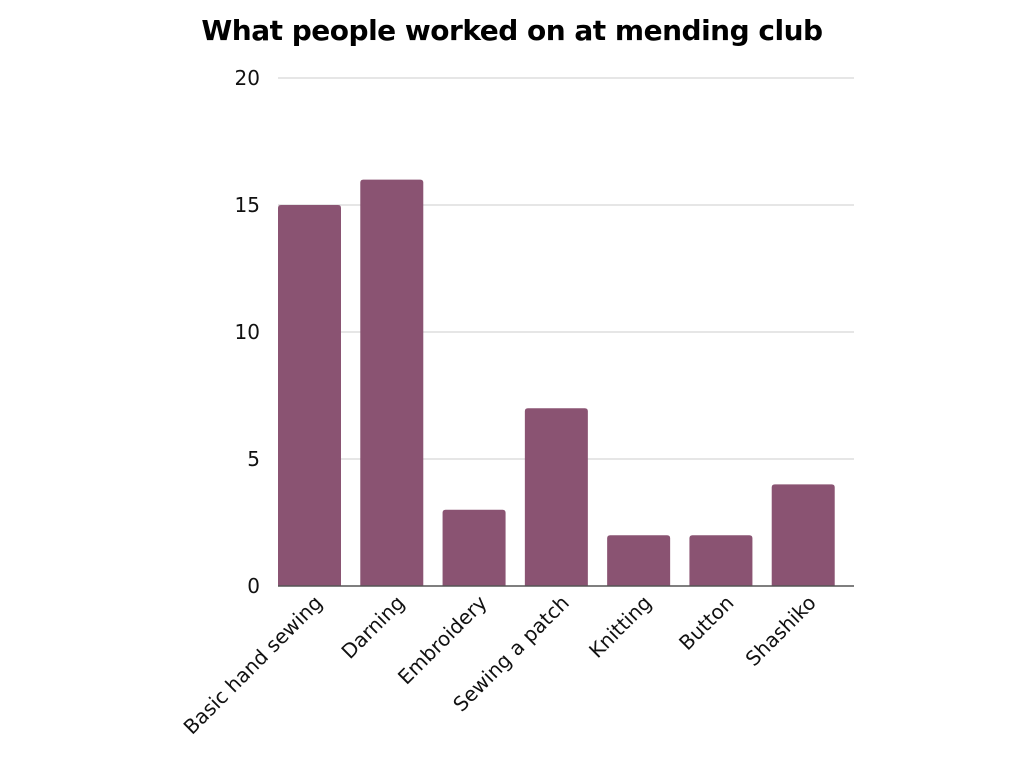 The image size is (1024, 768). I want to click on x-tick-label: Darning, so click(372, 627).